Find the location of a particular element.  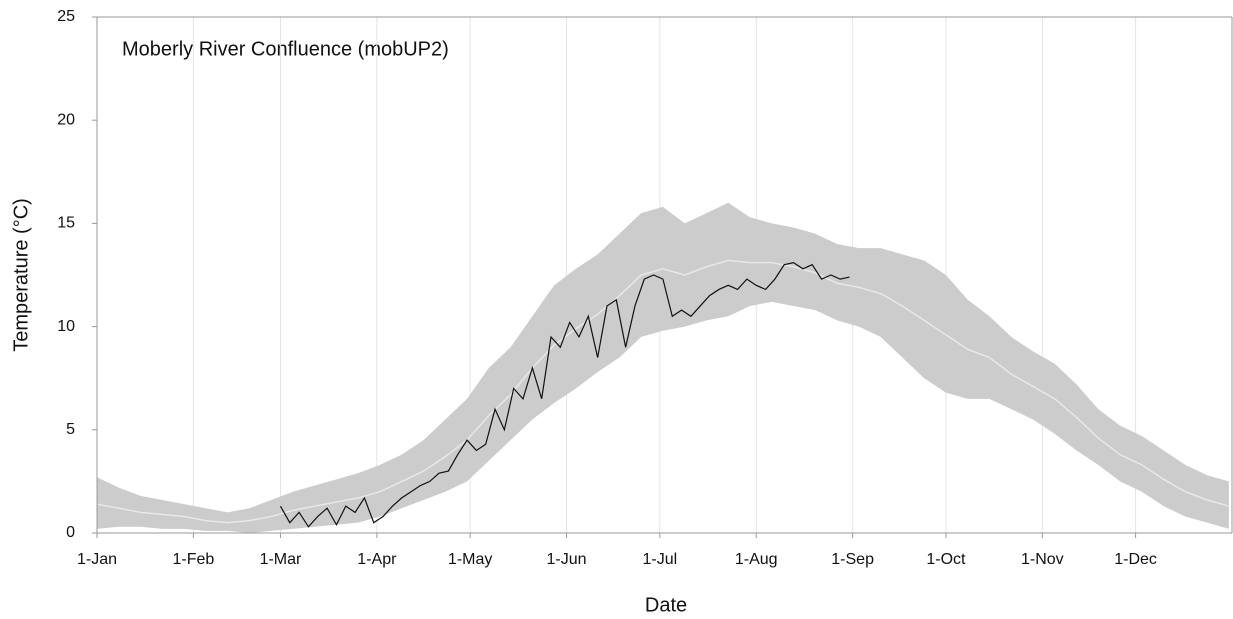

x-axis-label: Date is located at coordinates (666, 605).